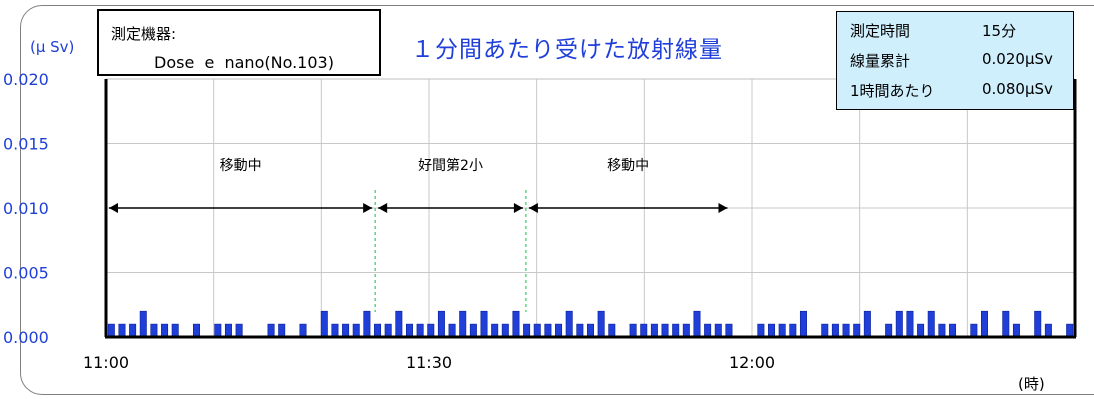 This screenshot has height=399, width=1094. What do you see at coordinates (951, 60) in the screenshot?
I see `summary-row-cumulative: 線量累計 0.020μSv` at bounding box center [951, 60].